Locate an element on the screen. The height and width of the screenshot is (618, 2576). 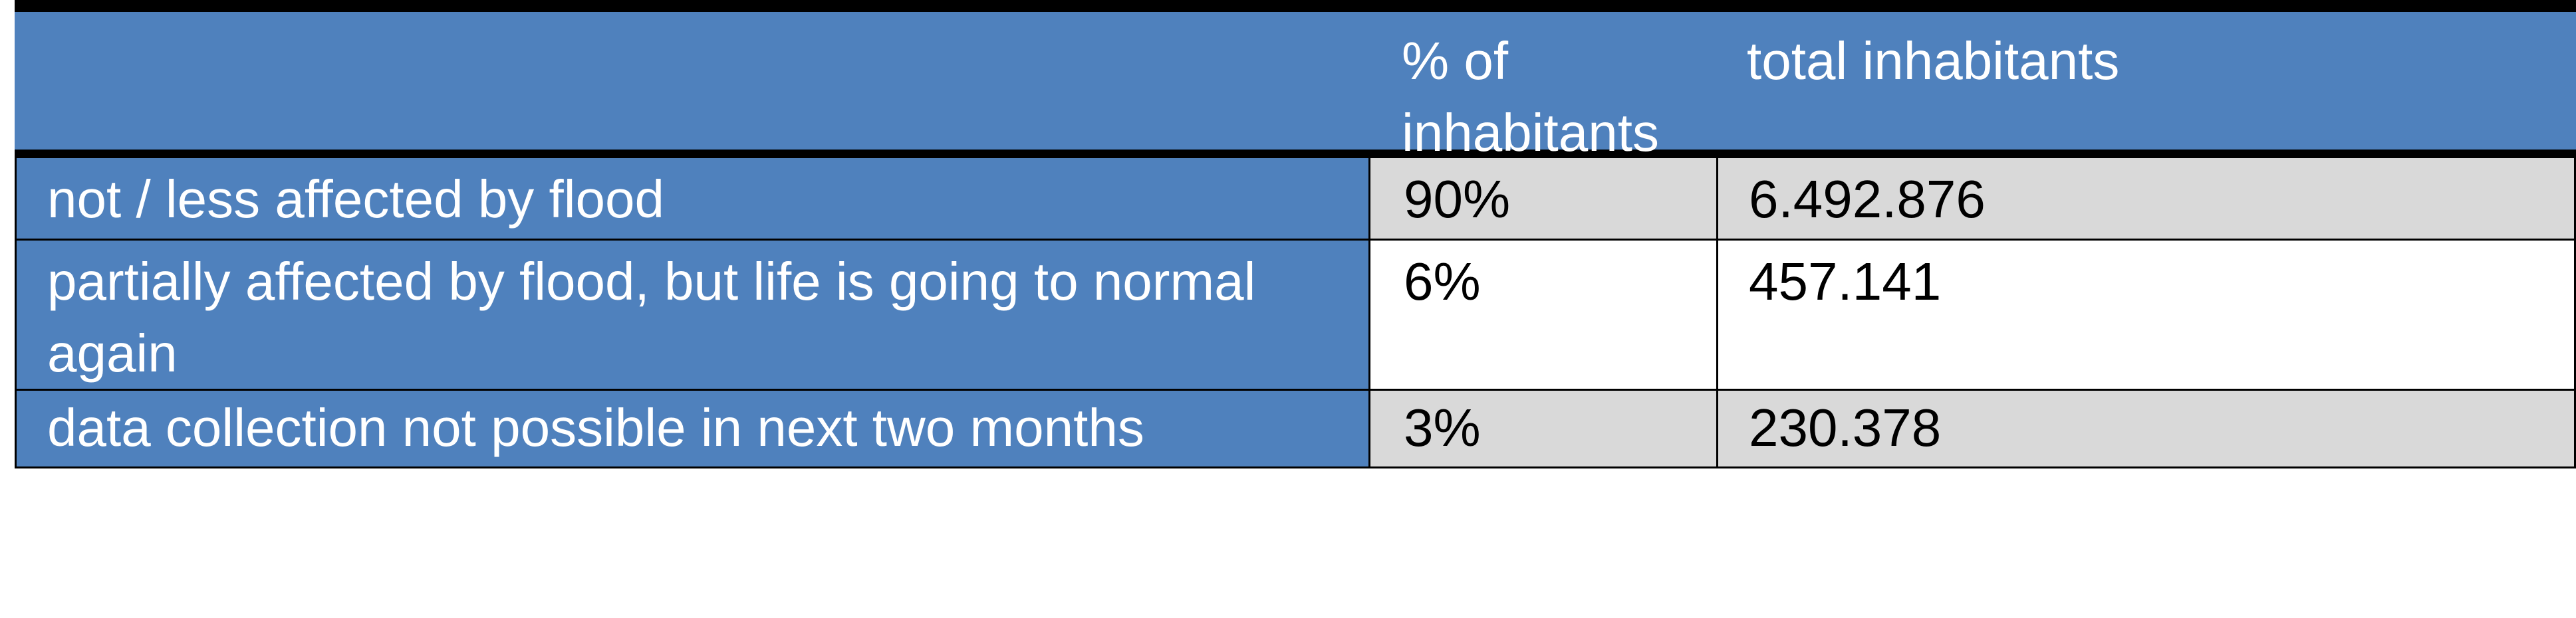
row-total: 6.492.876 is located at coordinates (2147, 198).